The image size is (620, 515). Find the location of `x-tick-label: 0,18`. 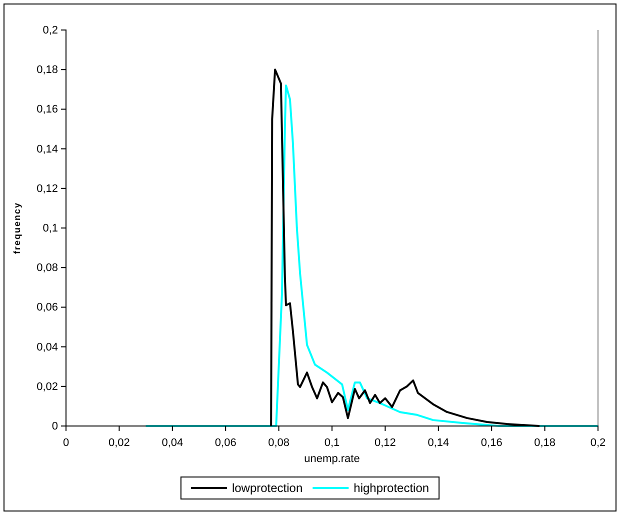

x-tick-label: 0,18 is located at coordinates (545, 443).